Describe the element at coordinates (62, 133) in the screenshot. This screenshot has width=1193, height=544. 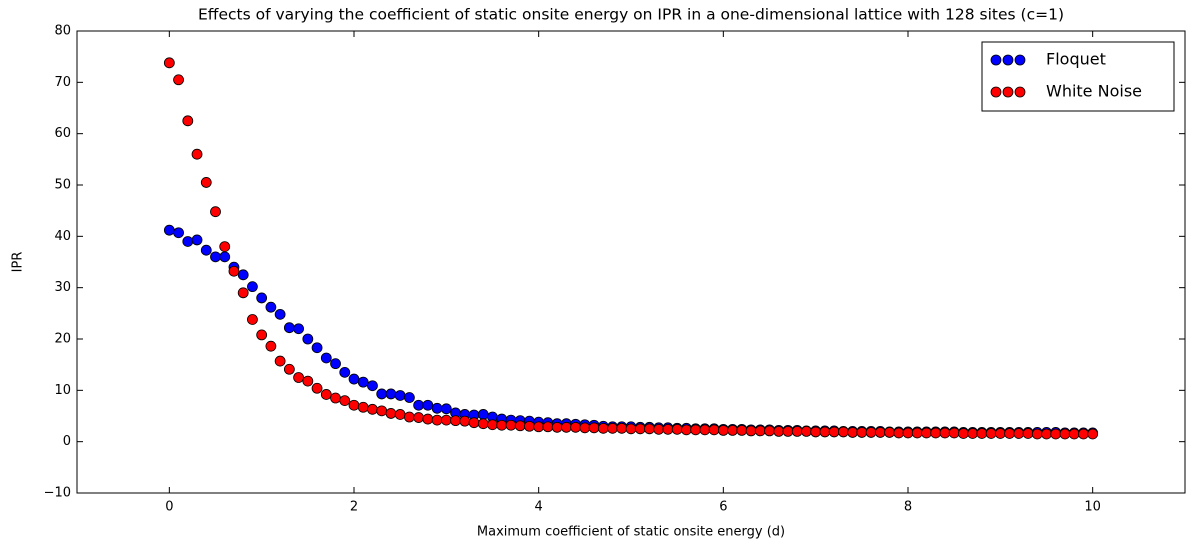
I see `y-tick-label: 60` at that location.